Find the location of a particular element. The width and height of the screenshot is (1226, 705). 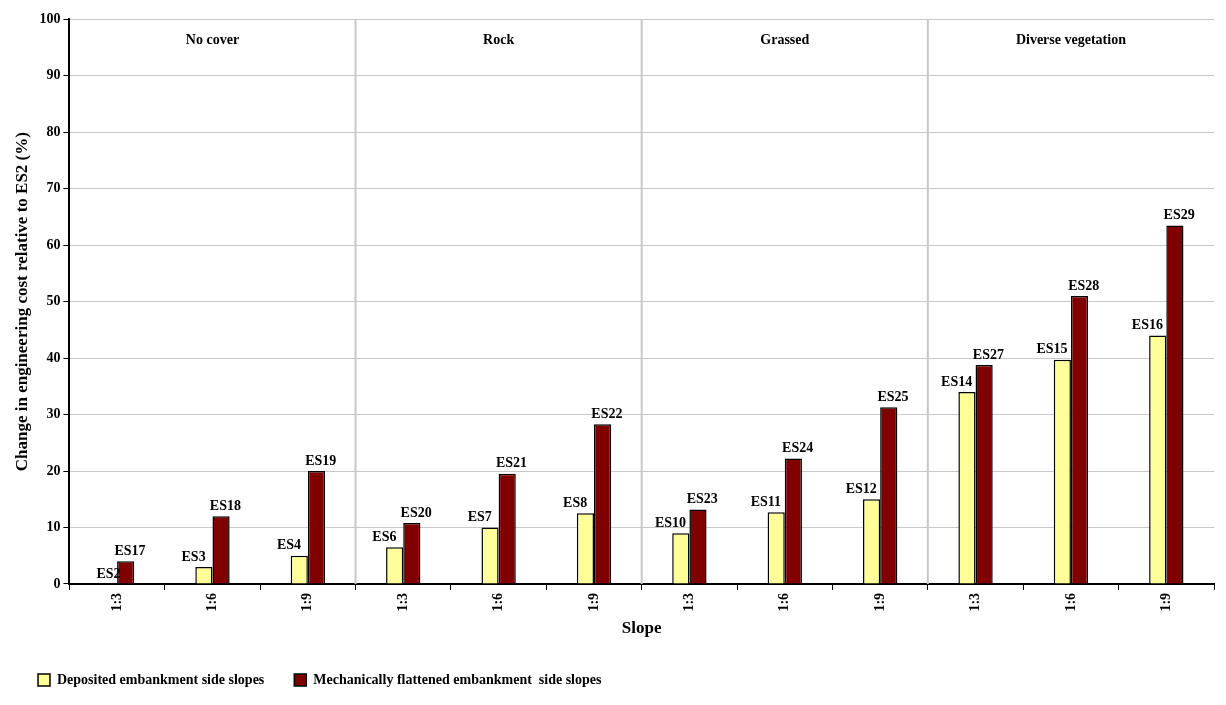

data-label: ES28 is located at coordinates (1084, 285).